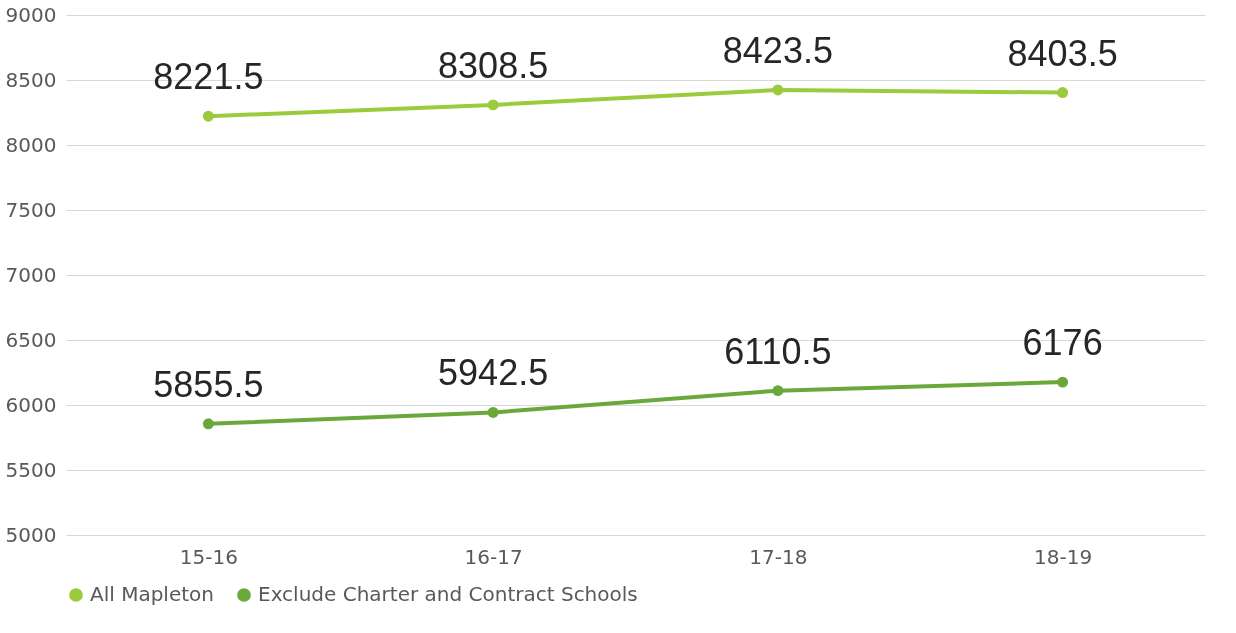 This screenshot has height=633, width=1236. I want to click on y-tick-label: 6500, so click(31, 339).